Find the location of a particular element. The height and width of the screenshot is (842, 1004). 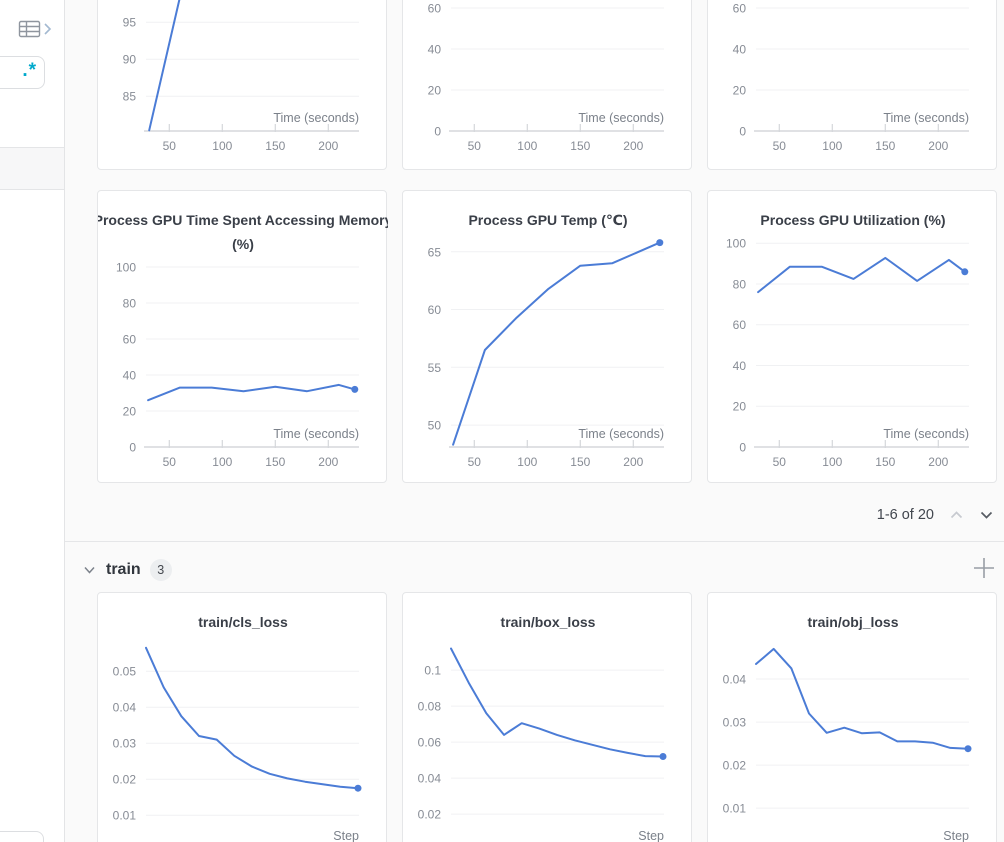

chart-top-middle: 0 20 40 60 50 100 150 200 Time (seconds) is located at coordinates (547, 84).